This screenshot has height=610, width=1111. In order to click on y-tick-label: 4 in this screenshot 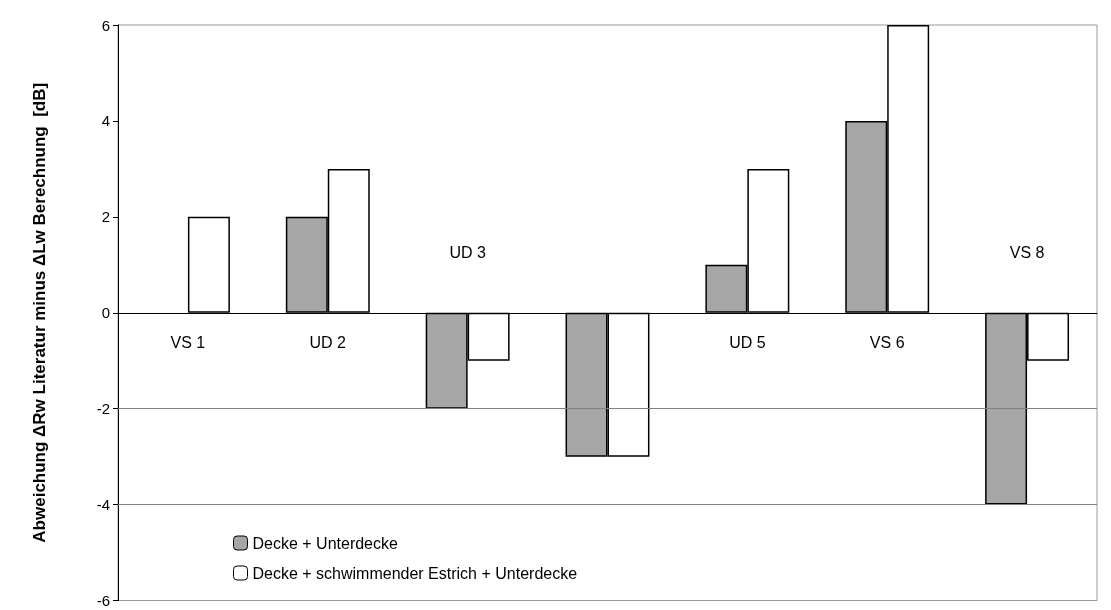, I will do `click(105, 121)`.